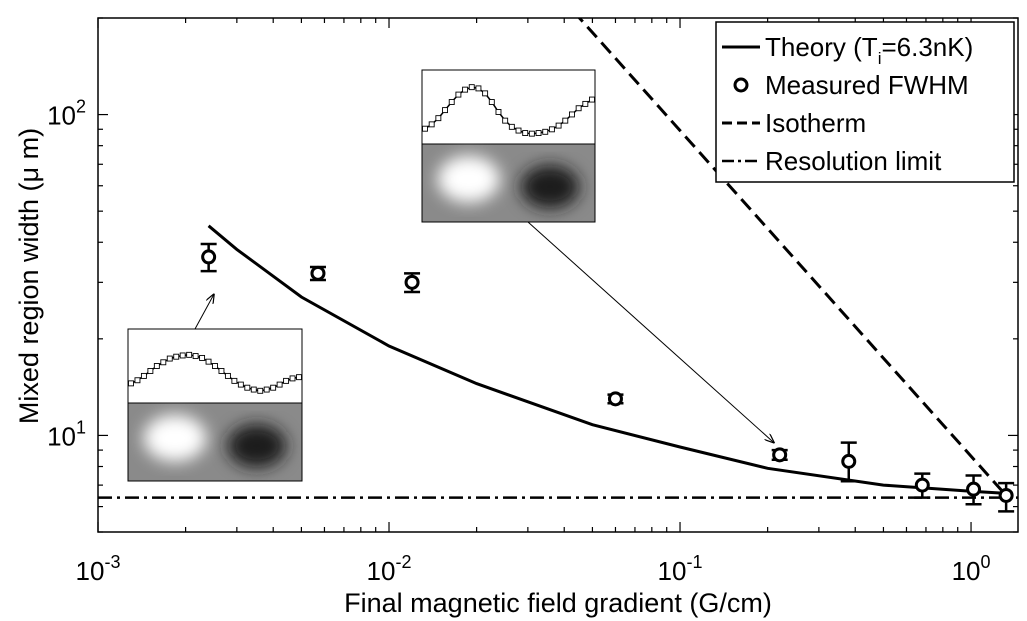  Describe the element at coordinates (867, 85) in the screenshot. I see `legend-measured-label: Measured FWHM` at that location.